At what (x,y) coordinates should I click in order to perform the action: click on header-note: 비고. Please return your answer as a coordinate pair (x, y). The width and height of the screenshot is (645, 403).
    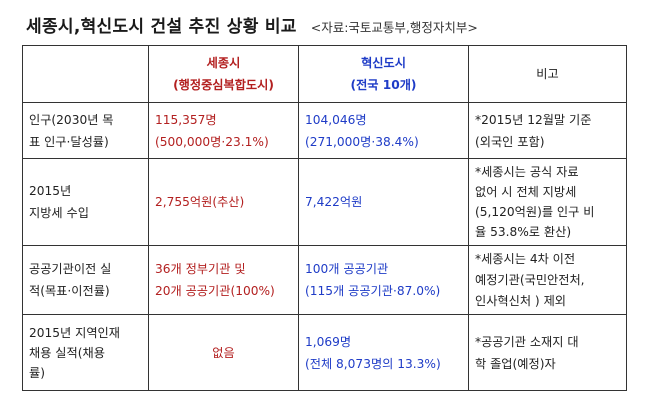
    Looking at the image, I should click on (547, 74).